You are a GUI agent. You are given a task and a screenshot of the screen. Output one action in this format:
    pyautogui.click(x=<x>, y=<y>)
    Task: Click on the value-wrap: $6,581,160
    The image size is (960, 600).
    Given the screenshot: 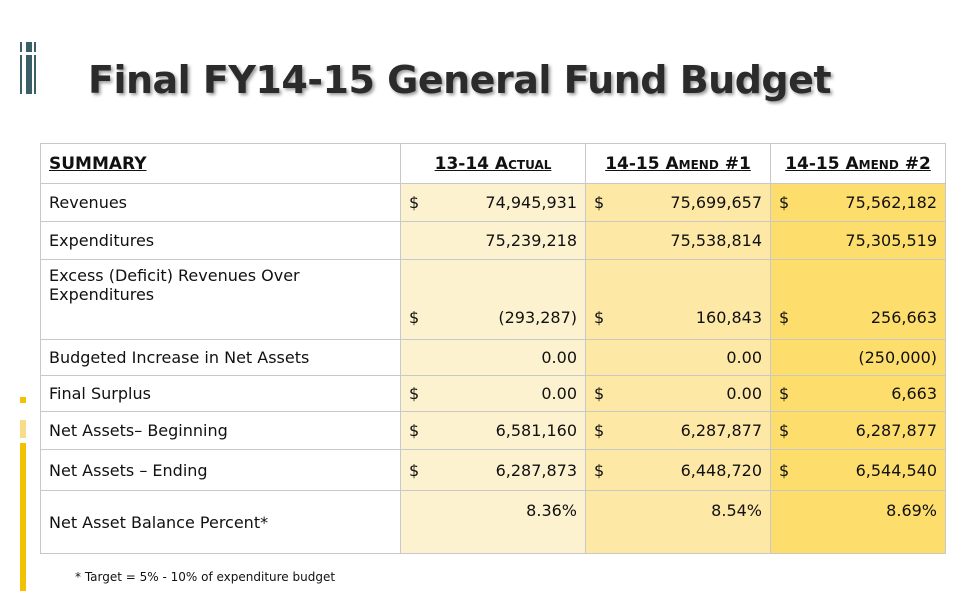 What is the action you would take?
    pyautogui.click(x=493, y=430)
    